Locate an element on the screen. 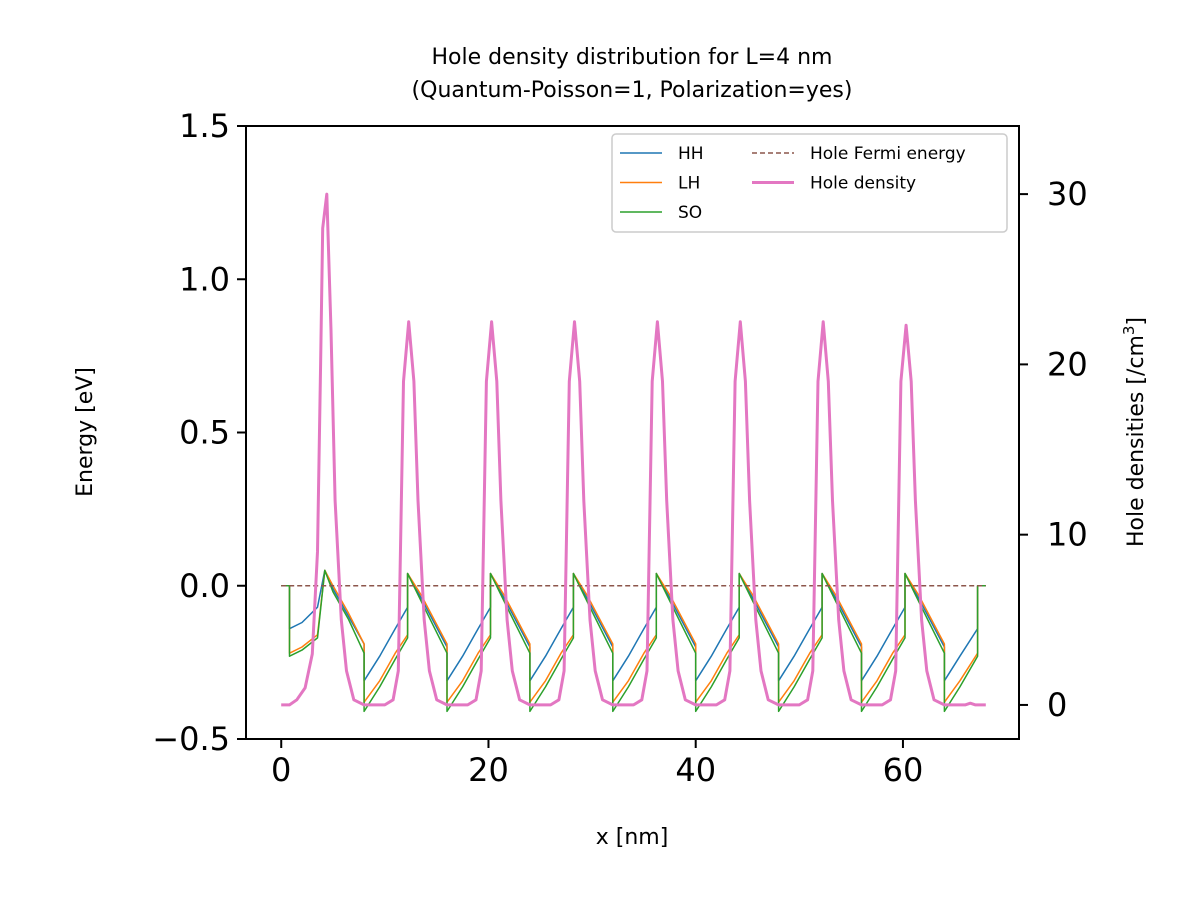 This screenshot has height=900, width=1200. legend: HH LH SO Hole Fermi energy Hole density is located at coordinates (809, 183).